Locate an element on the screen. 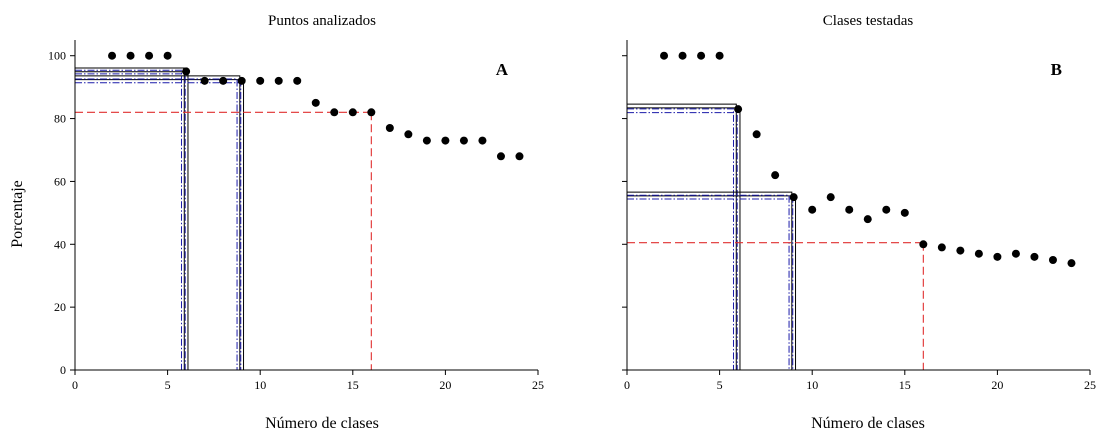 The image size is (1098, 435). panel-b-title: Clases testadas is located at coordinates (868, 21).